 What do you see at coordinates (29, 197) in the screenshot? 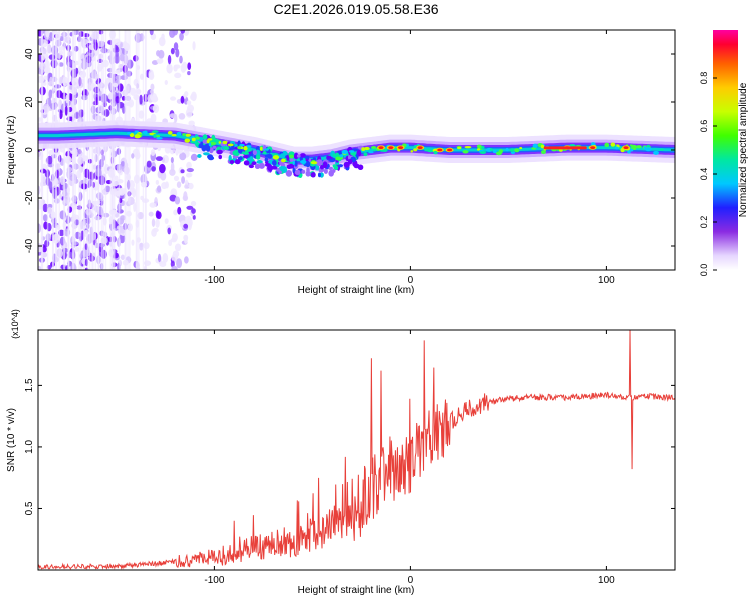
I see `y-tick-label: -20` at bounding box center [29, 197].